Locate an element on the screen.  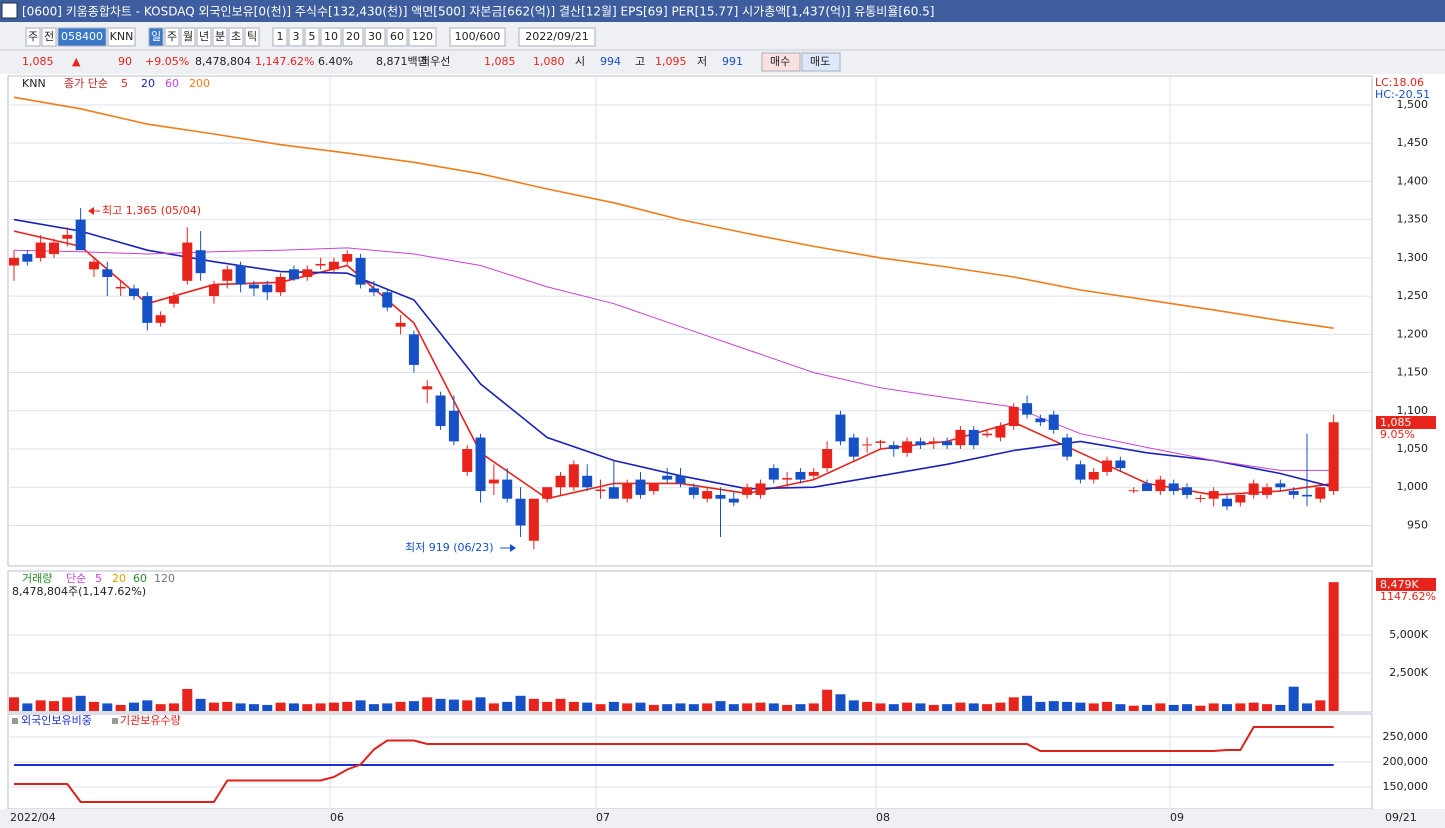
toolbar-label: 3 is located at coordinates (296, 36).